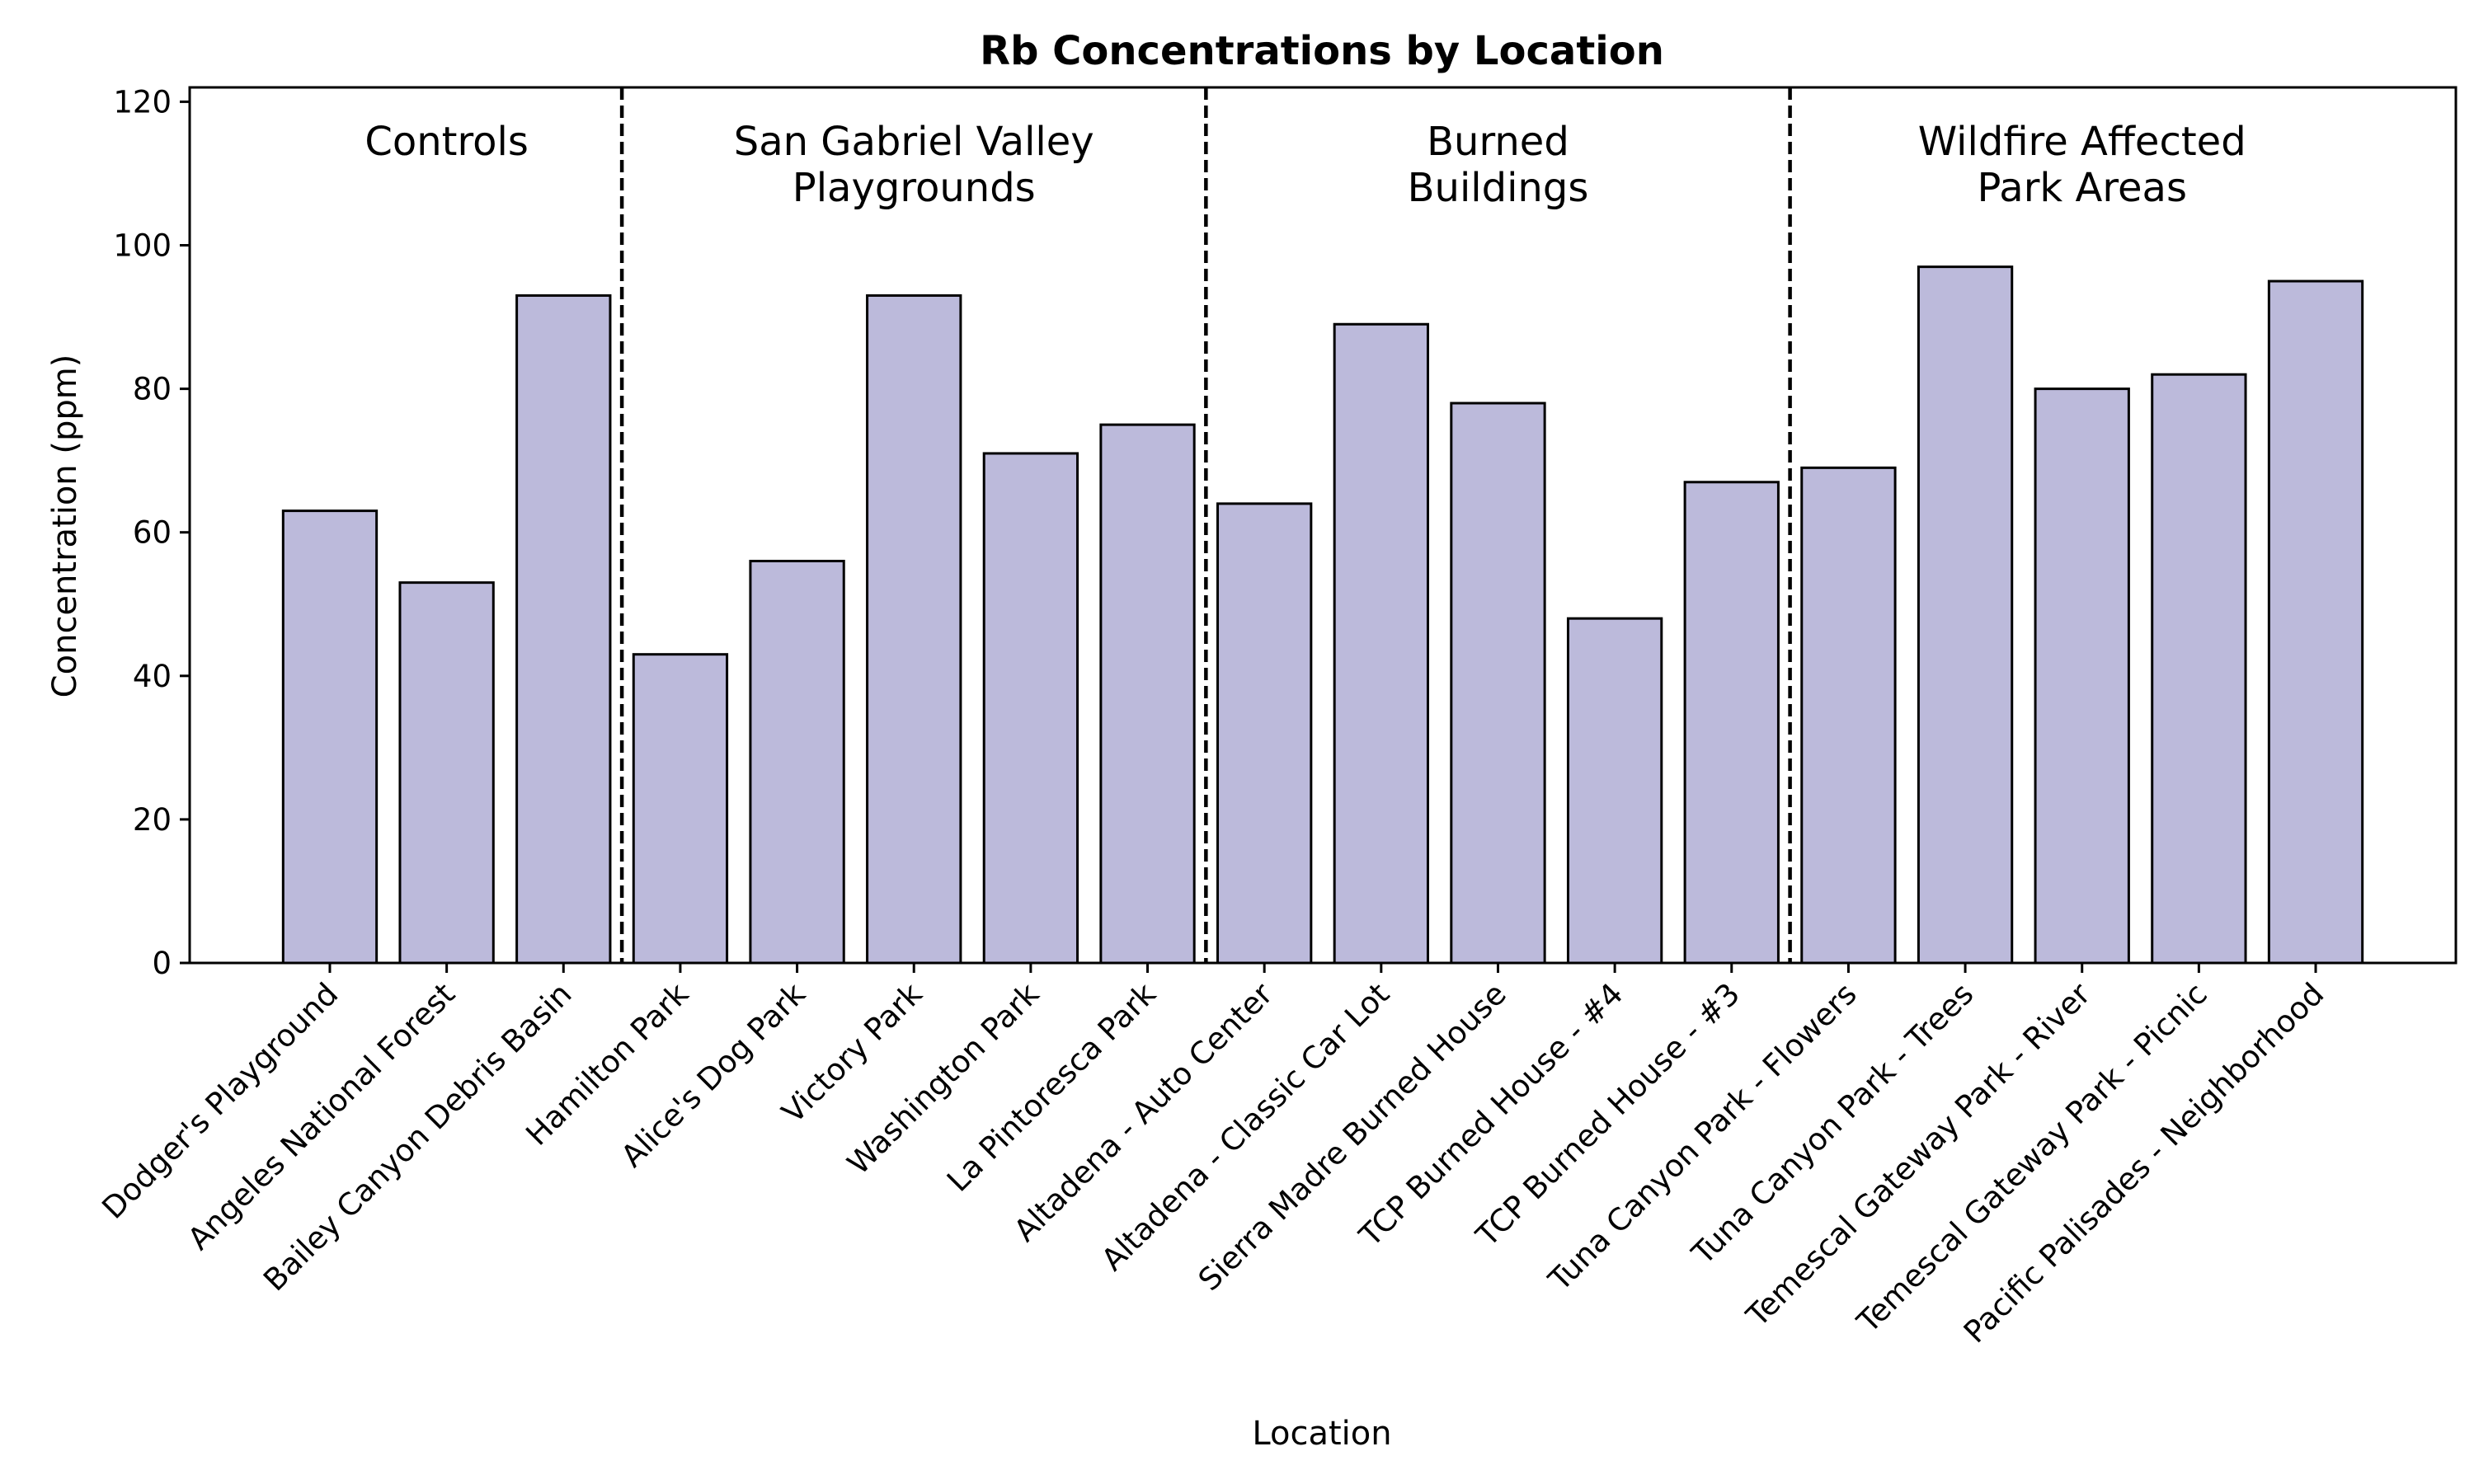 Image resolution: width=2474 pixels, height=1484 pixels. What do you see at coordinates (1322, 51) in the screenshot?
I see `chart-title: Rb Concentrations by Location` at bounding box center [1322, 51].